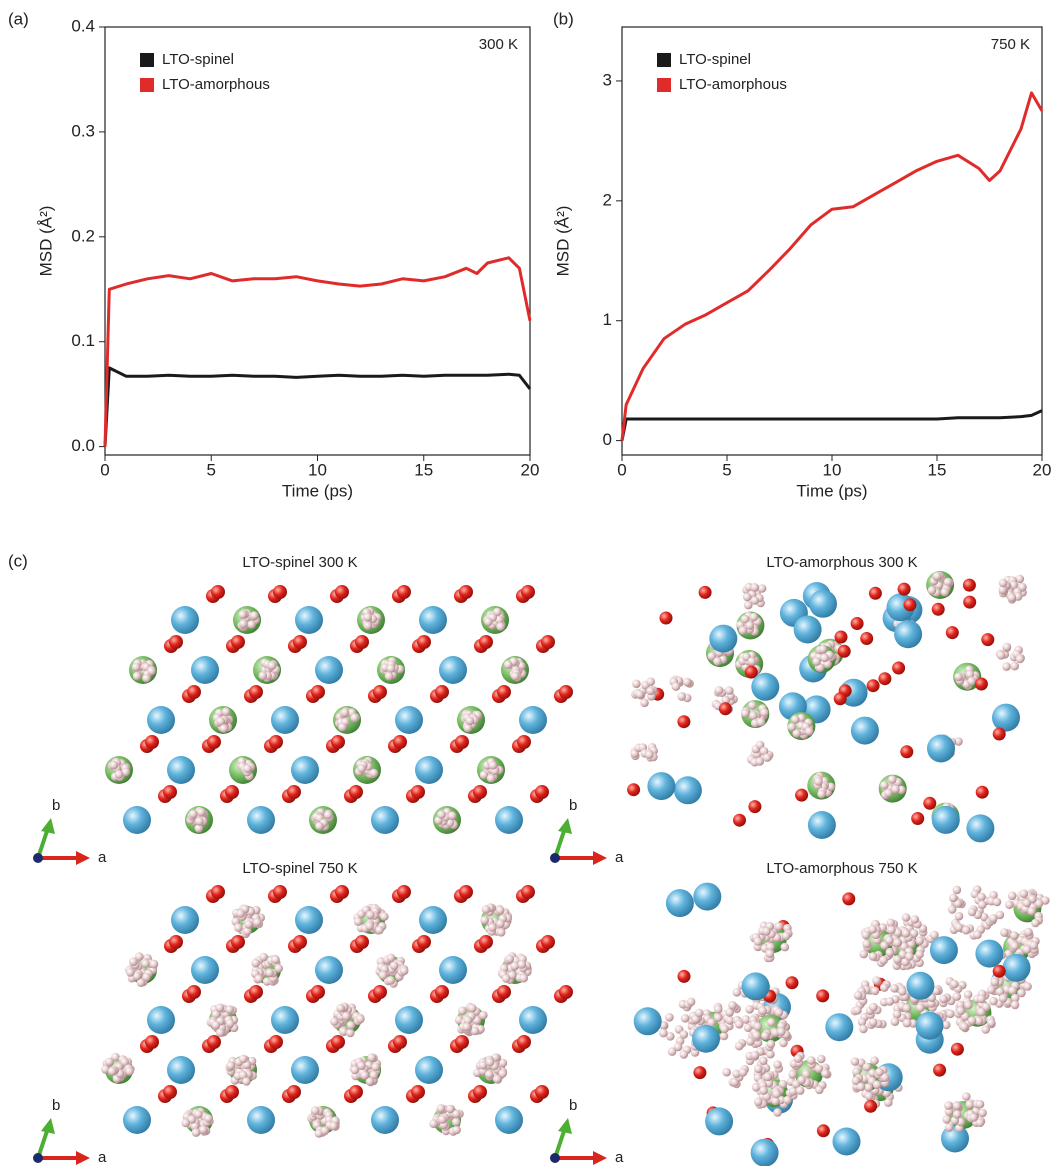 The image size is (1057, 1166). Describe the element at coordinates (619, 1157) in the screenshot. I see `axis-label-a: a` at that location.